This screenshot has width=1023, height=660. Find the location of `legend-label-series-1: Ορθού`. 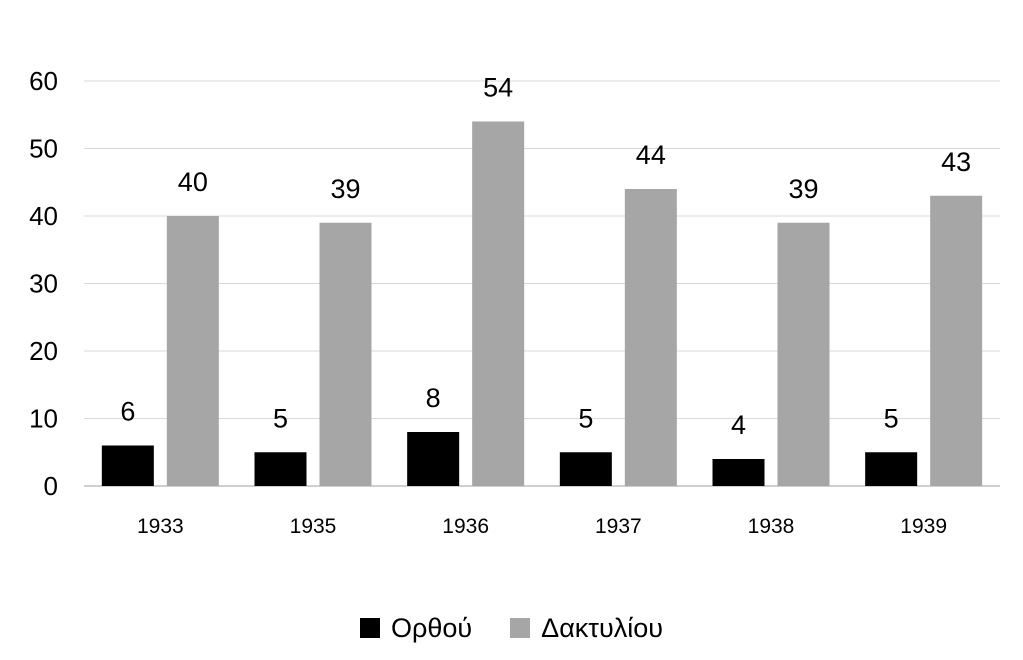

legend-label-series-1: Ορθού is located at coordinates (431, 627).